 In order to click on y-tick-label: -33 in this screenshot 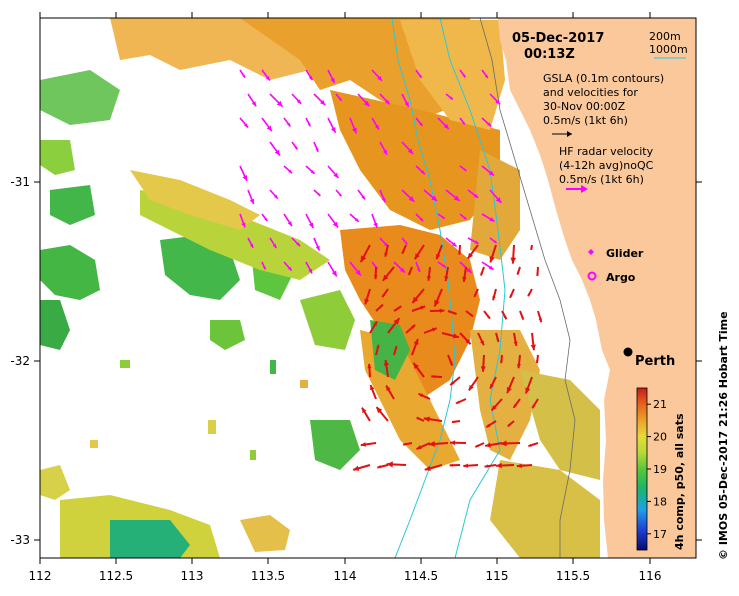, I will do `click(20, 540)`.